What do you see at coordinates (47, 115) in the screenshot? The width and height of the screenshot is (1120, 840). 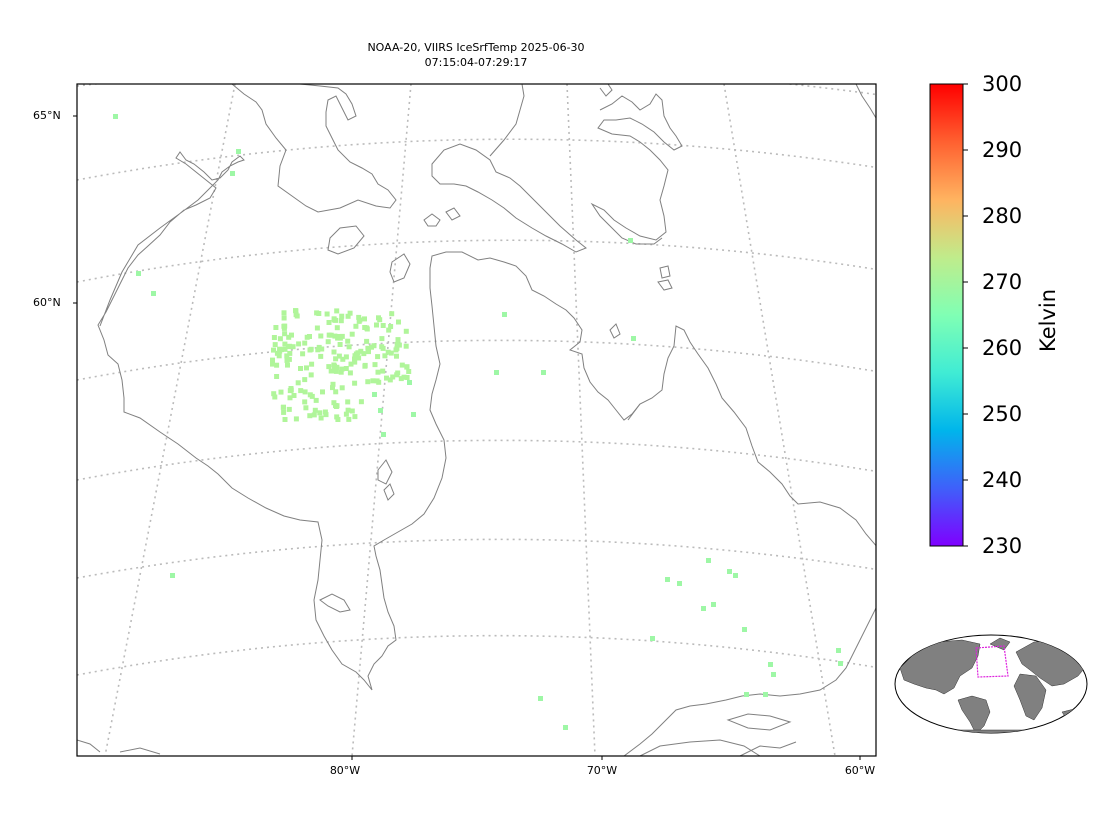 I see `lat-label-65n: 65°N` at bounding box center [47, 115].